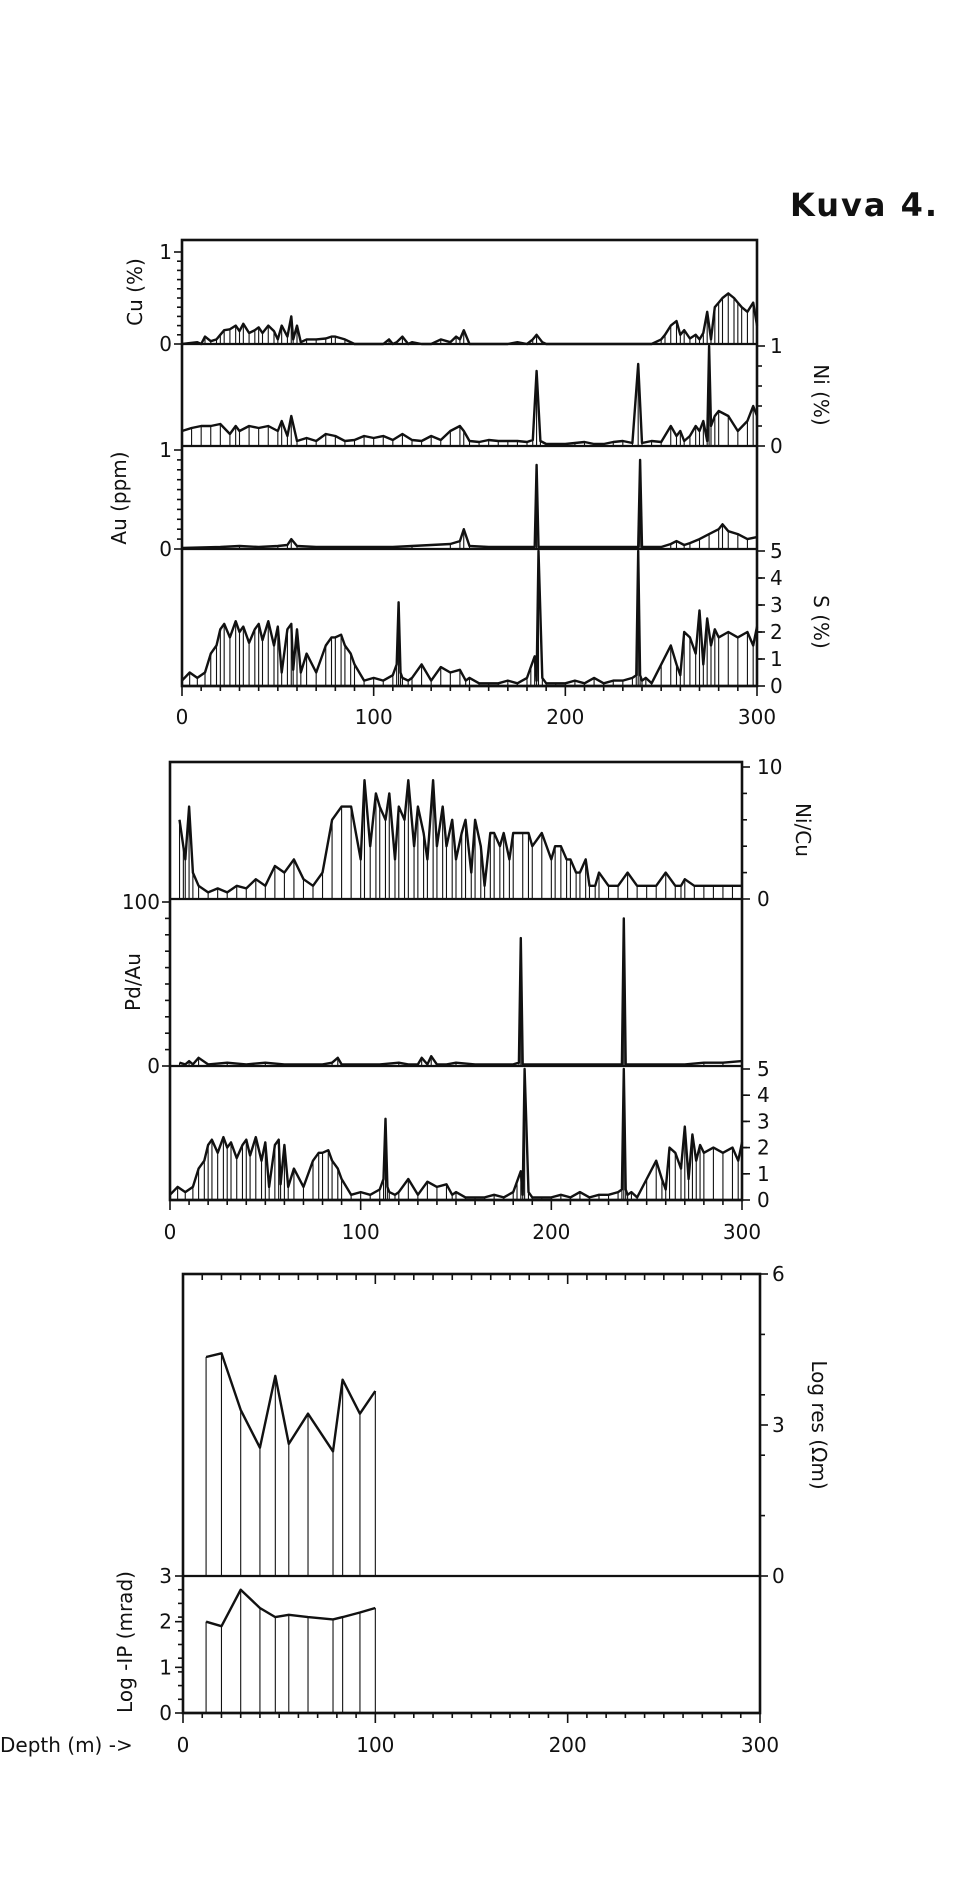  What do you see at coordinates (133, 982) in the screenshot?
I see `track-label: Pd/Au` at bounding box center [133, 982].